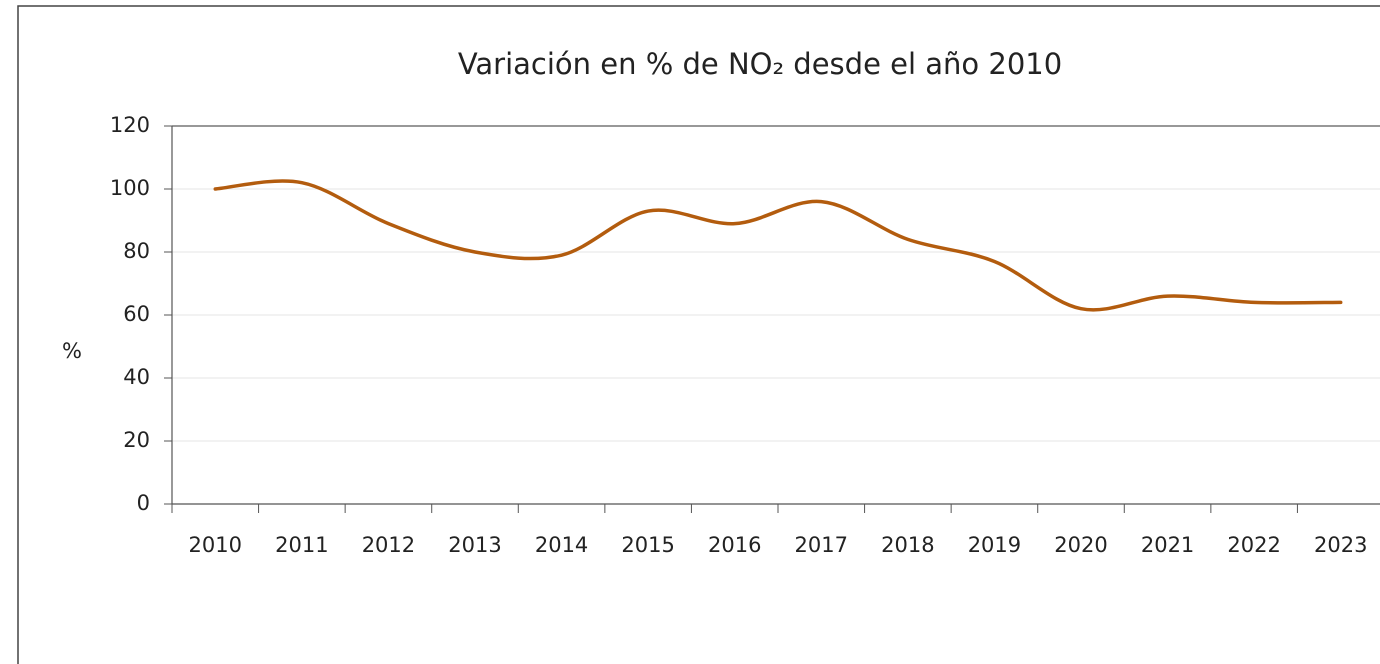  Describe the element at coordinates (1253, 545) in the screenshot. I see `x-tick-label: 2022` at that location.